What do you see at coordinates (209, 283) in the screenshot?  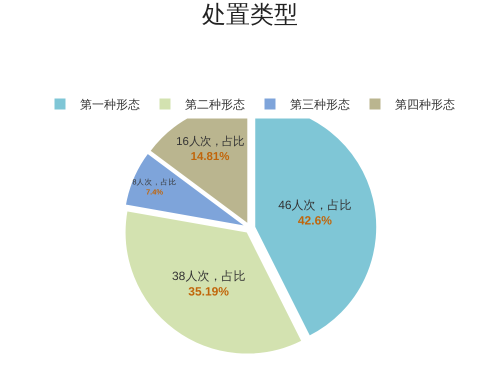 I see `data-label: 38人次，占比 35.19%` at bounding box center [209, 283].